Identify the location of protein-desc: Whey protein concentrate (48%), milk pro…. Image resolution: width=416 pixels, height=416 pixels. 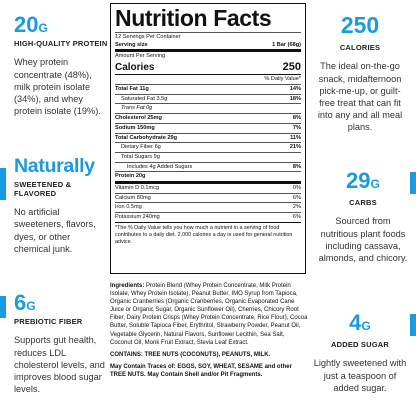
(57, 86).